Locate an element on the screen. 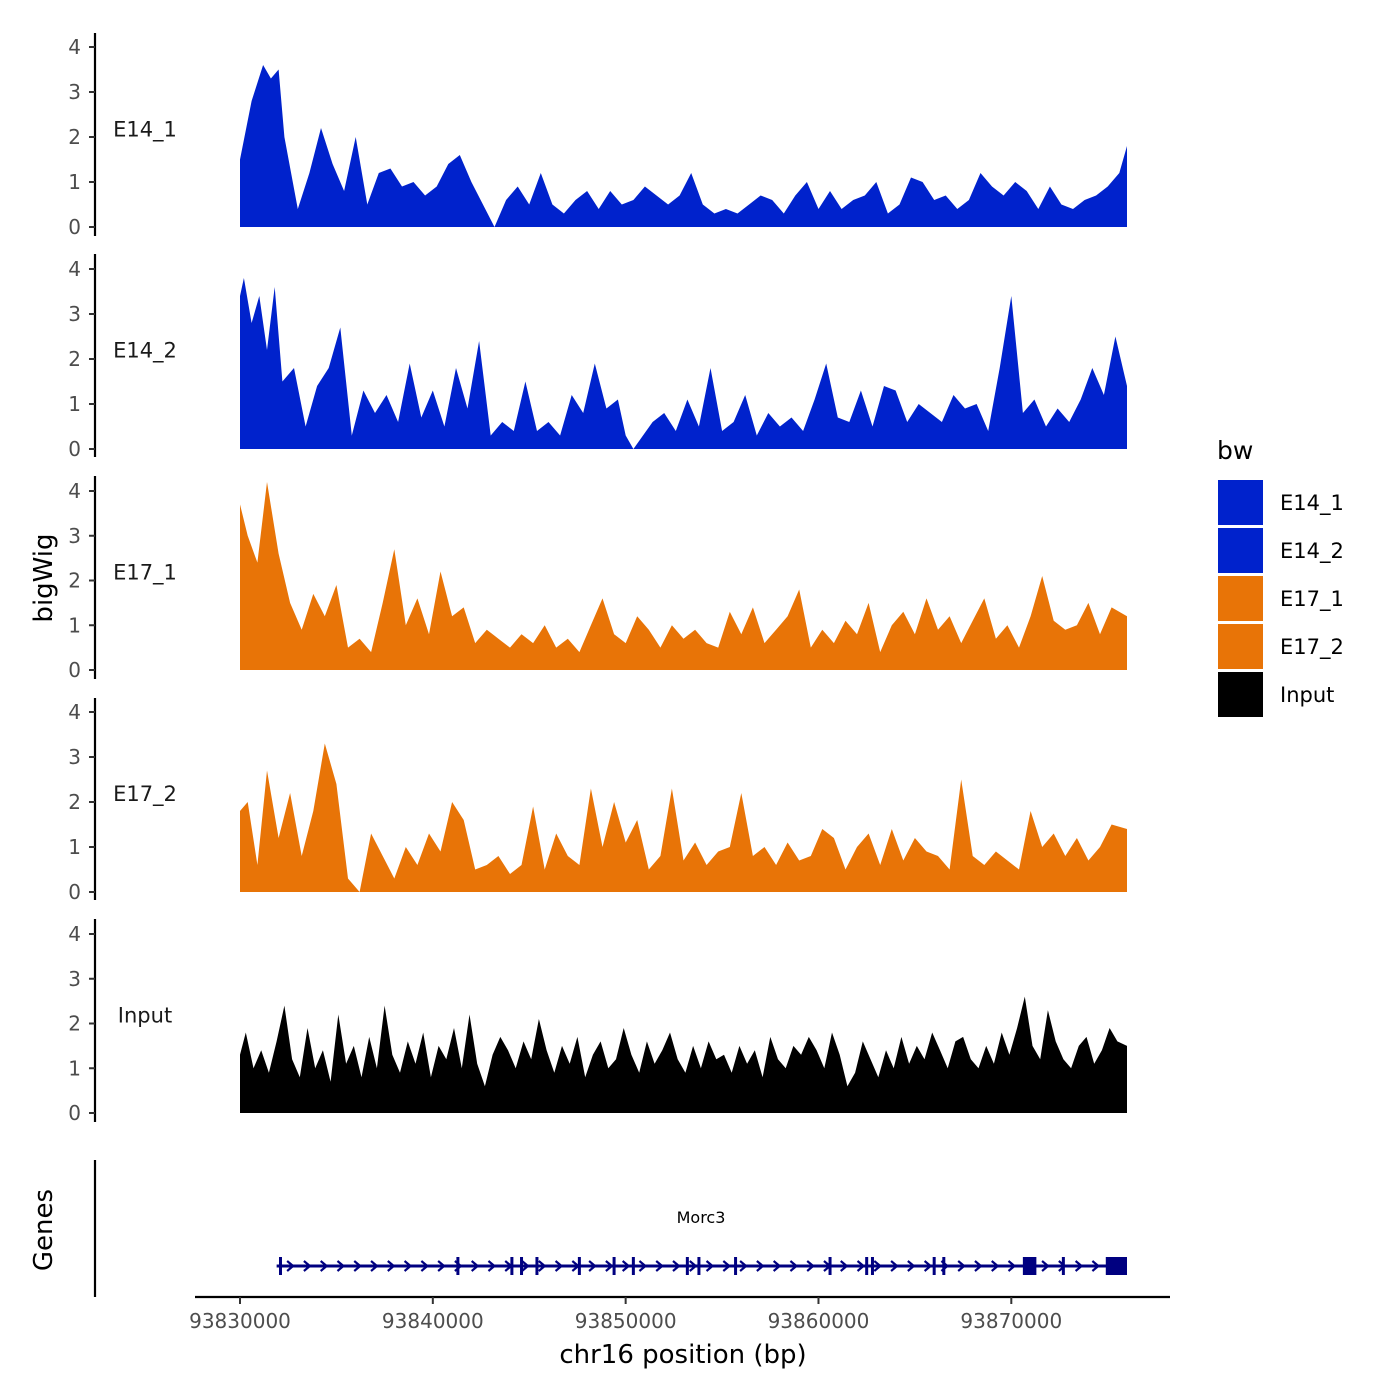  x-axis-title: chr16 position (bp) is located at coordinates (682, 1355).